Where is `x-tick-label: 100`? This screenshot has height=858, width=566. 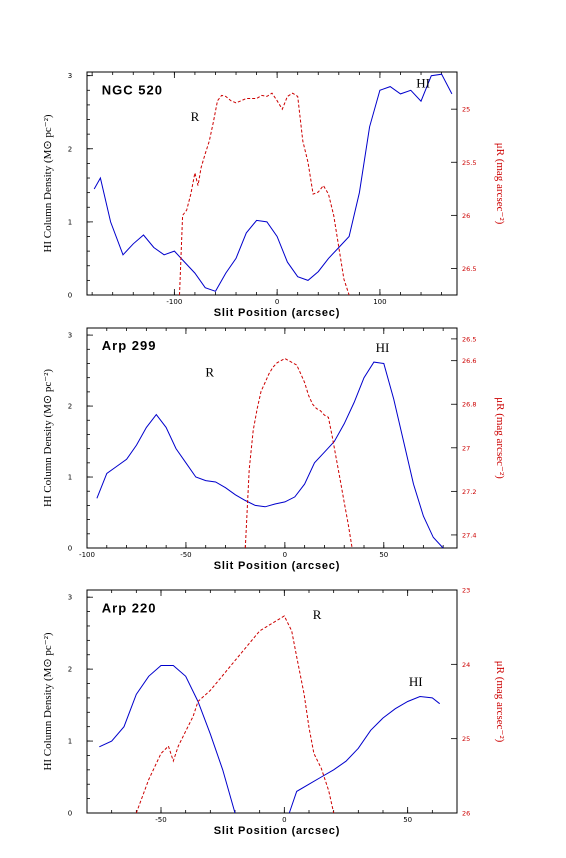
x-tick-label: 100 is located at coordinates (379, 302).